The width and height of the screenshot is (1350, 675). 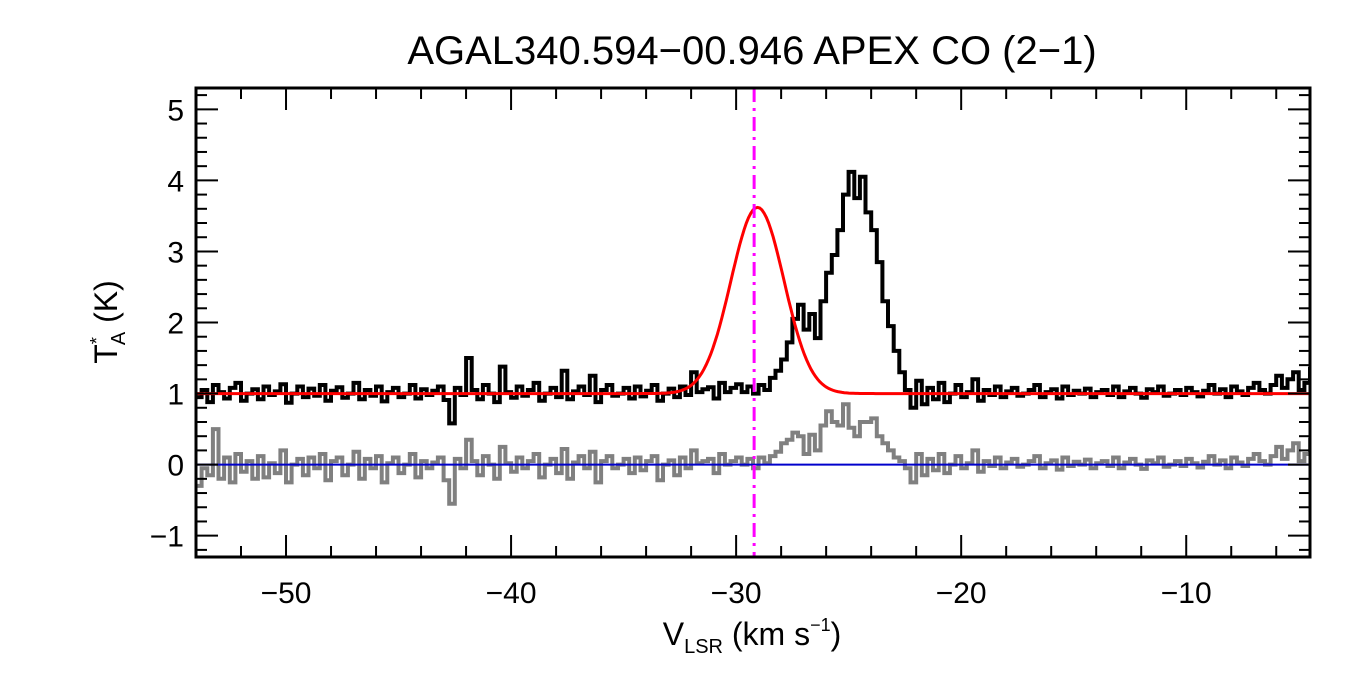 I want to click on y-tick-label: 2, so click(x=175, y=324).